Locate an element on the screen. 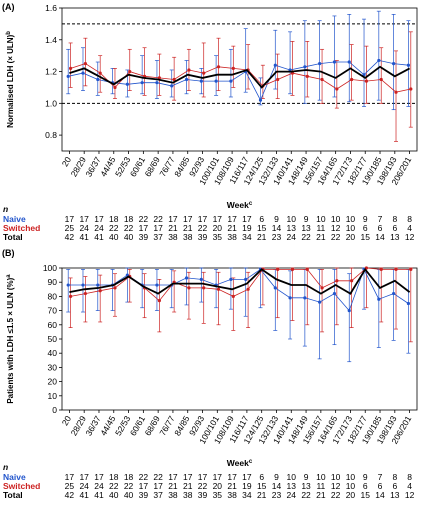 Image resolution: width=421 pixels, height=505 pixels. y-tick-label: 90 is located at coordinates (53, 282).